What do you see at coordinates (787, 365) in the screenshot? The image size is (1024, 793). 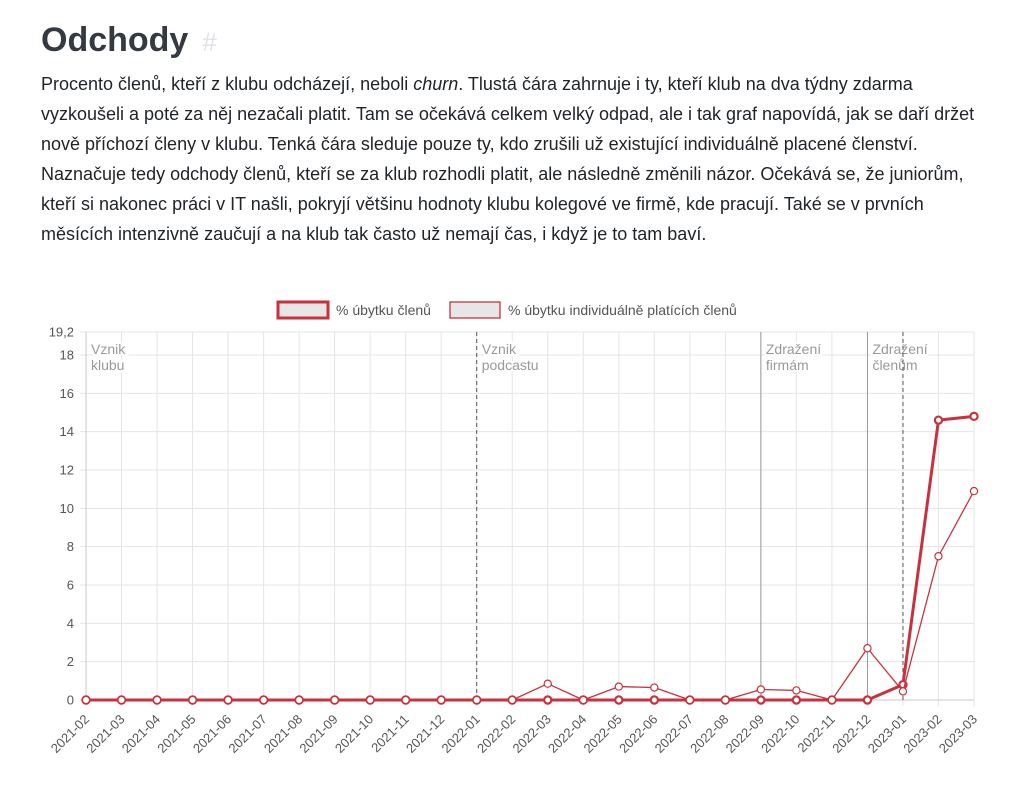 I see `annotation-label: firmám` at bounding box center [787, 365].